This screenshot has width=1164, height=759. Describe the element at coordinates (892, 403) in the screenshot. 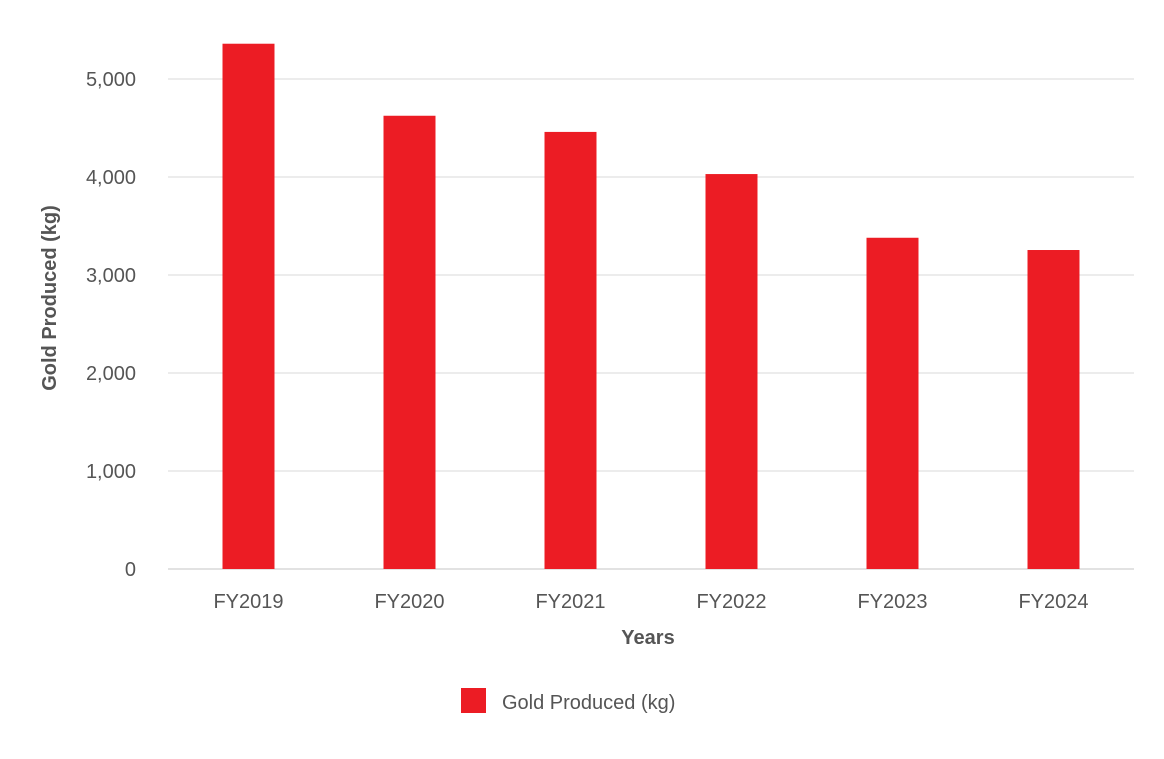

I see `bar-fy2023` at that location.